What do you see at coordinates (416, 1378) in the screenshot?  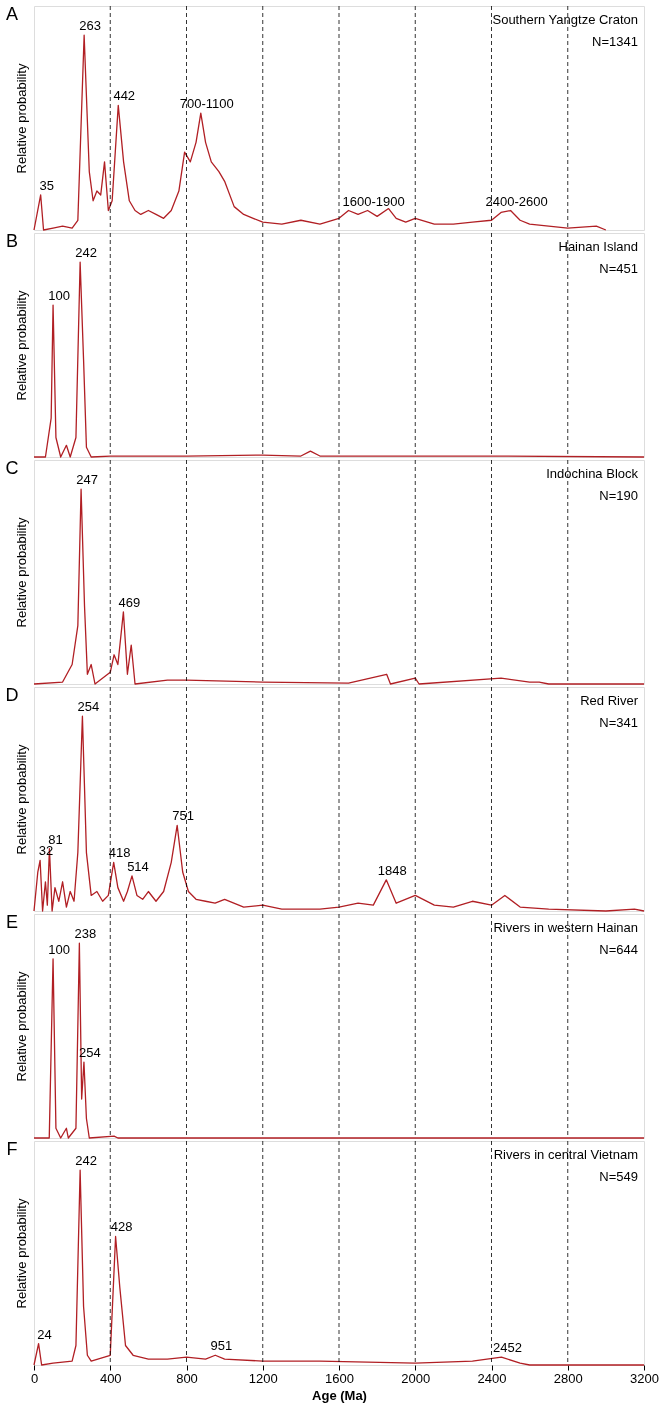 I see `x-tick-label: 2000` at bounding box center [416, 1378].